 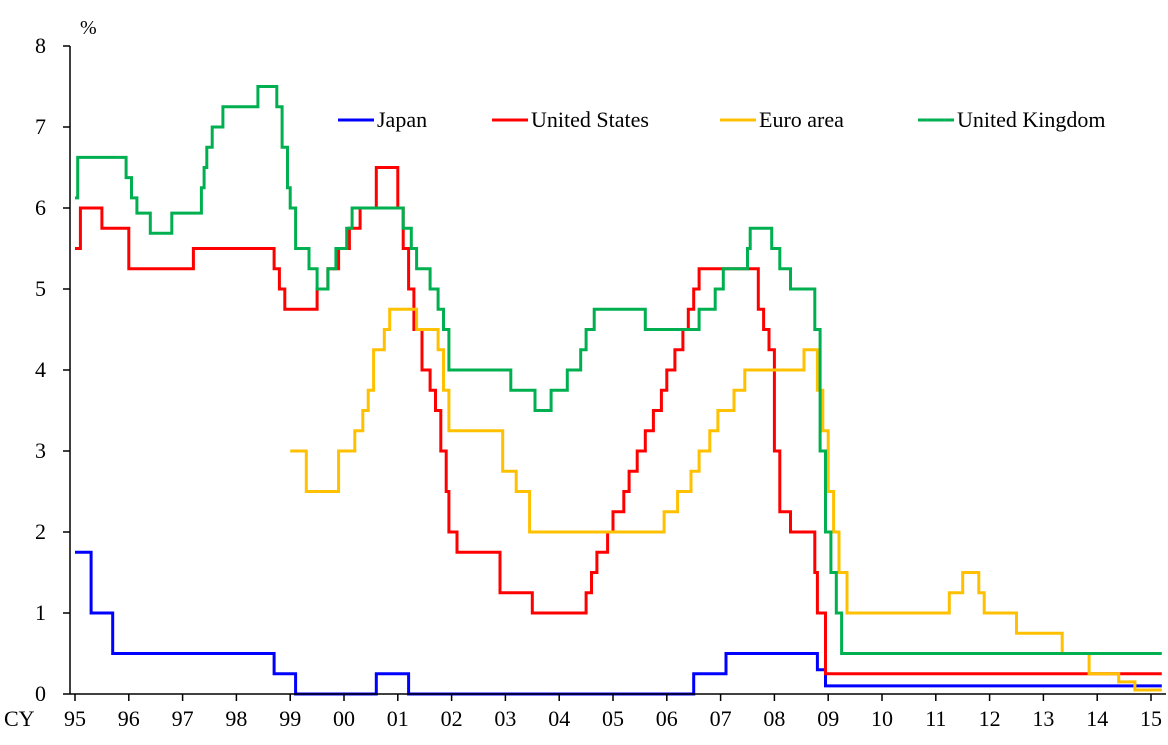 I want to click on y-tick-label-1: 1, so click(x=40, y=612).